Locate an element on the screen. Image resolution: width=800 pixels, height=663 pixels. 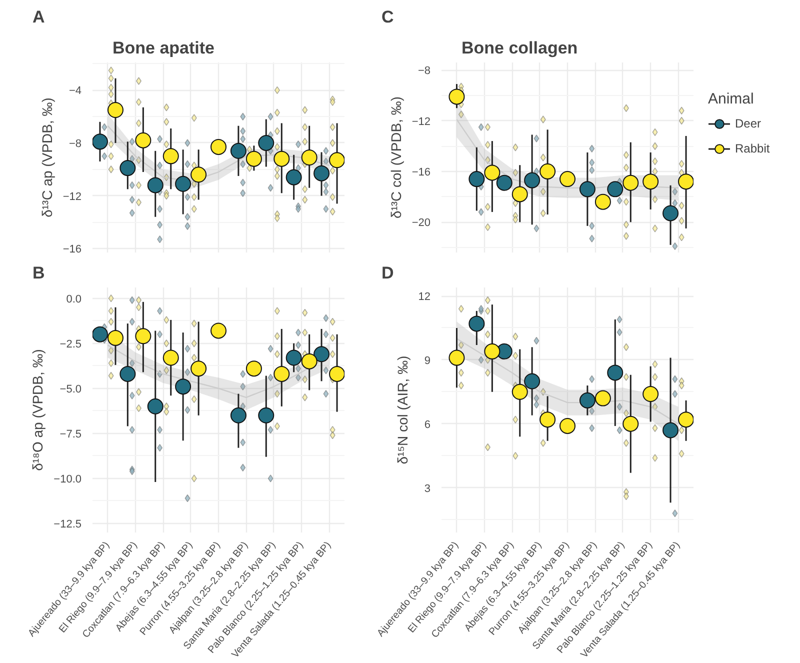
y-axis-title: δ¹⁸O ap (VPDB, ‰) is located at coordinates (38, 410).